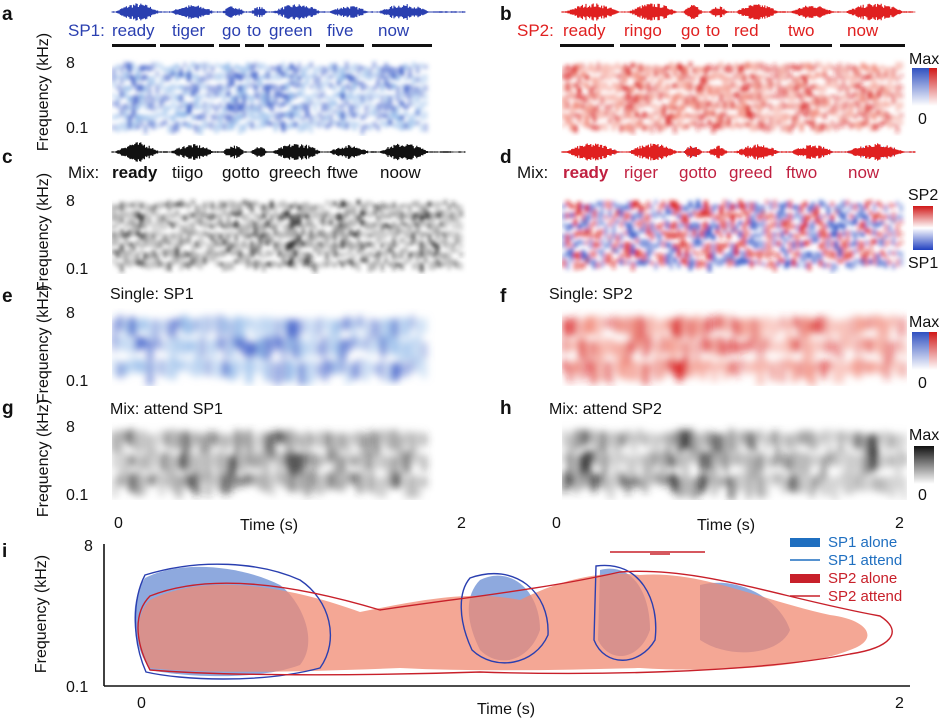 The image size is (946, 721). Describe the element at coordinates (229, 45) in the screenshot. I see `word-bar` at that location.